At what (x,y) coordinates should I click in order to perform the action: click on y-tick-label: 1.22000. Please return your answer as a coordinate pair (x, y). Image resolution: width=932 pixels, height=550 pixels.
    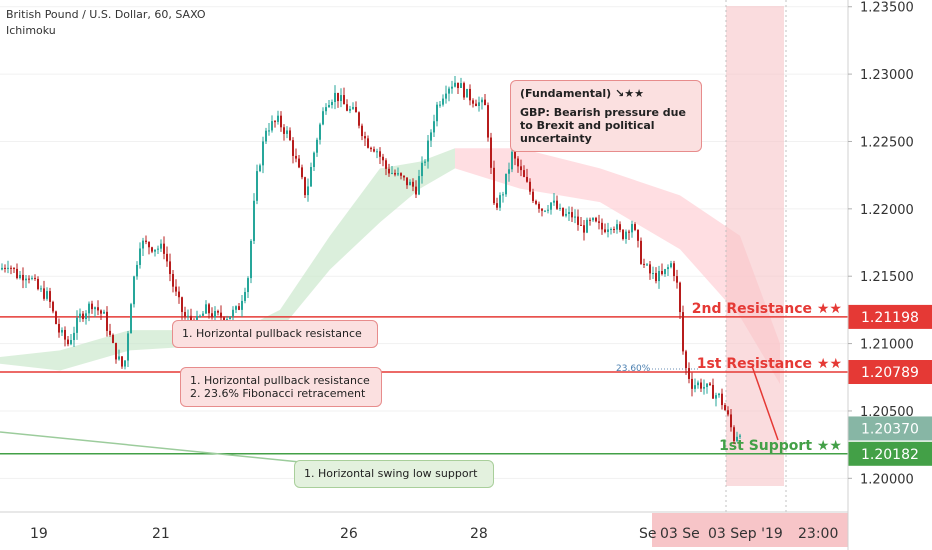
    Looking at the image, I should click on (887, 210).